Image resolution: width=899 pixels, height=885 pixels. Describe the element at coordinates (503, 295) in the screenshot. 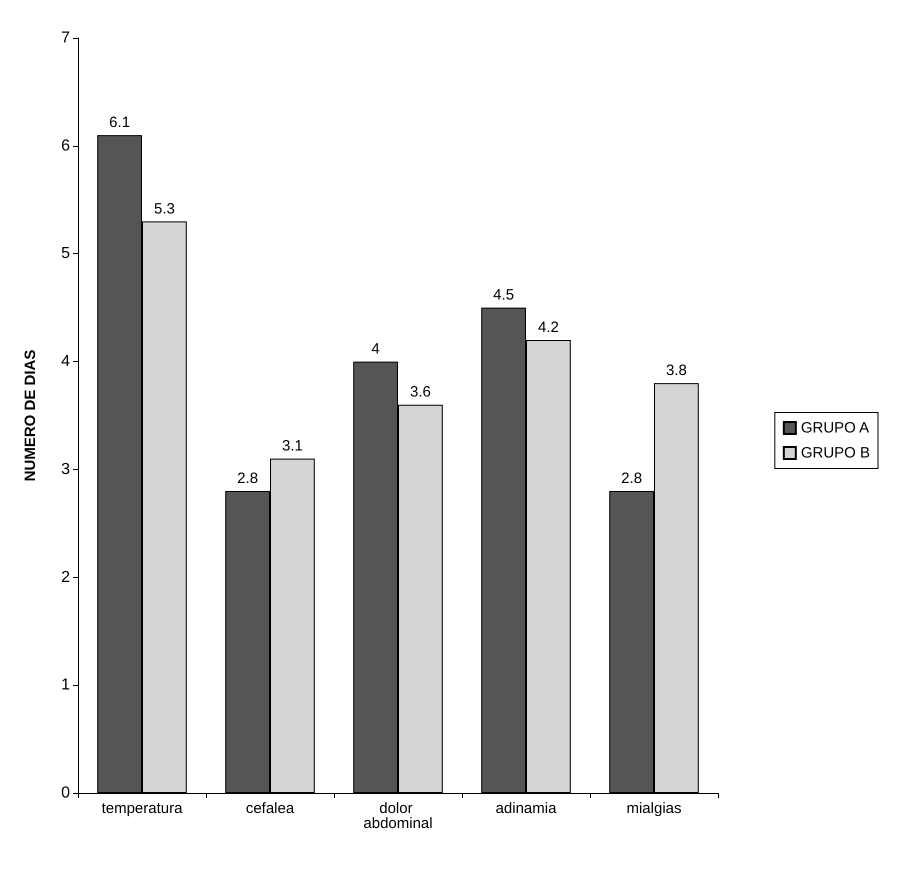

I see `data-label: 4.5` at that location.